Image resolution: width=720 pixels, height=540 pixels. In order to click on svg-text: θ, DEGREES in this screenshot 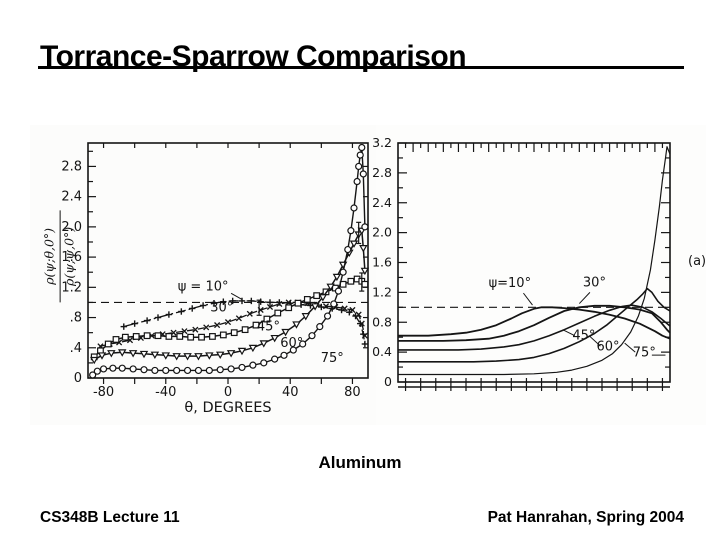, I will do `click(227, 408)`.